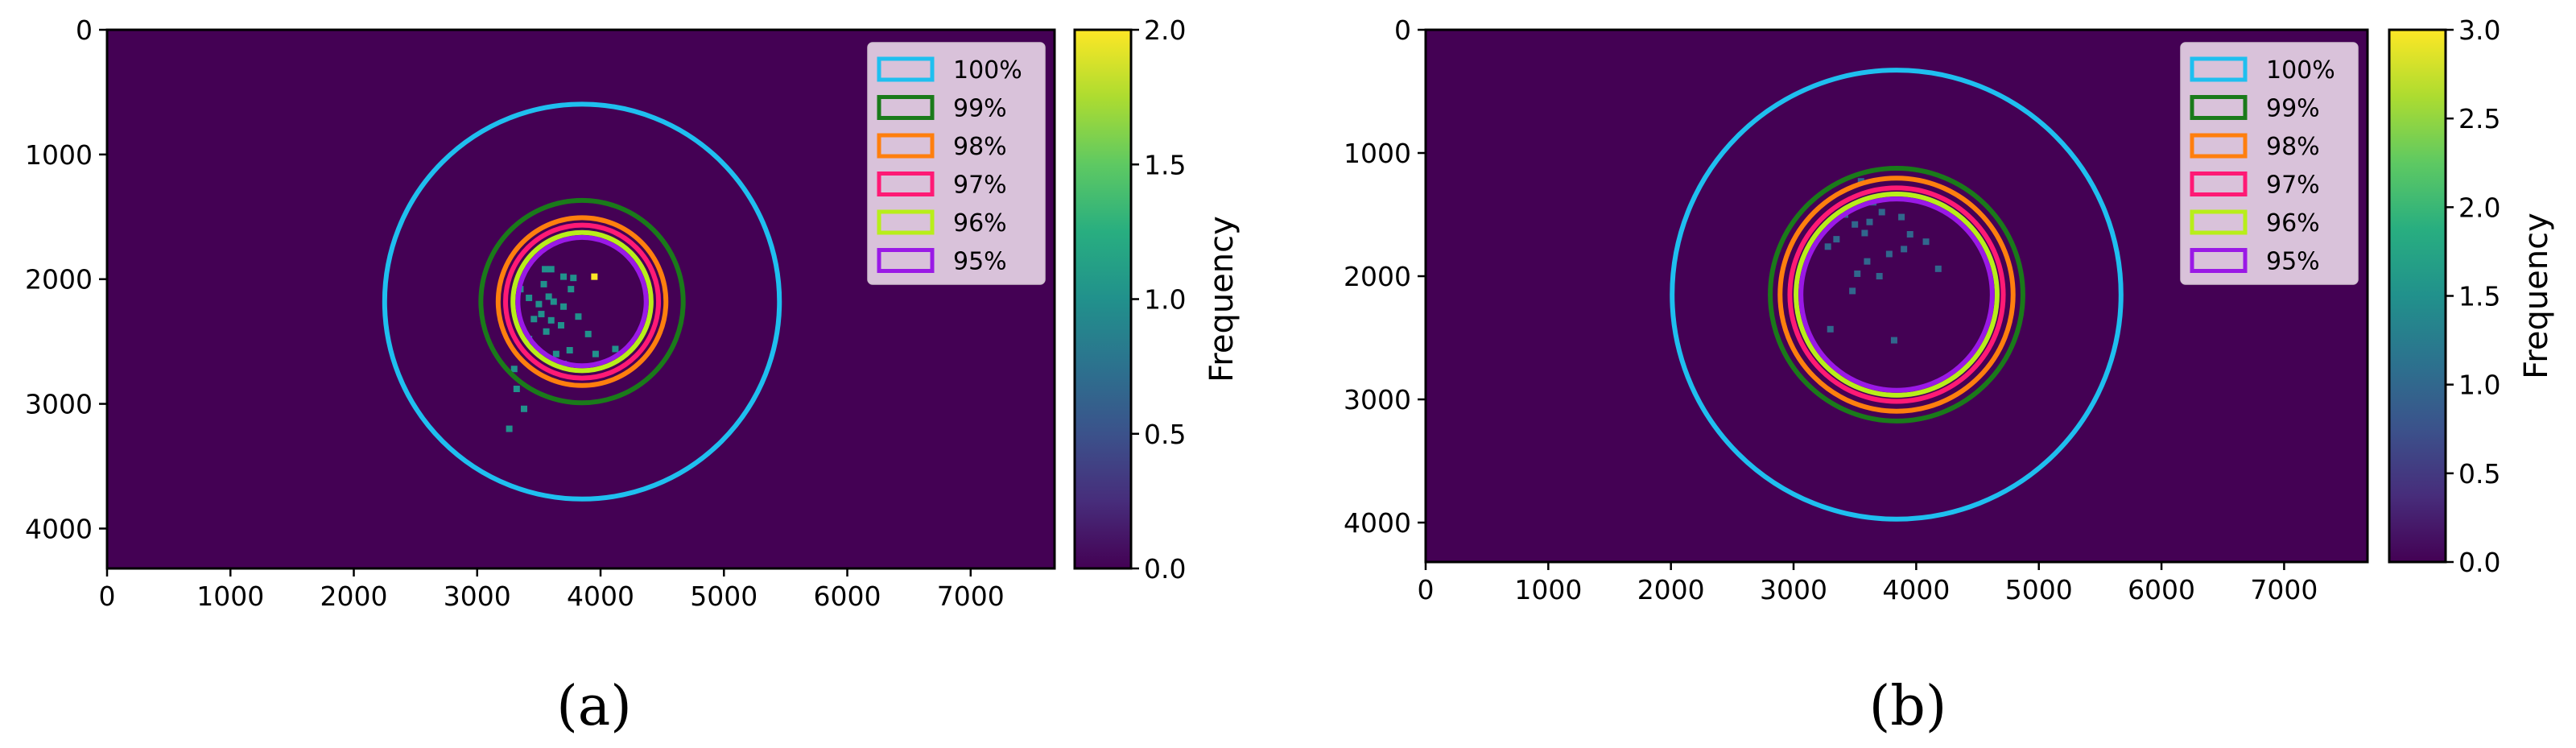 Image resolution: width=2576 pixels, height=748 pixels. What do you see at coordinates (2479, 296) in the screenshot?
I see `colorbar-tick-label: 1.5` at bounding box center [2479, 296].